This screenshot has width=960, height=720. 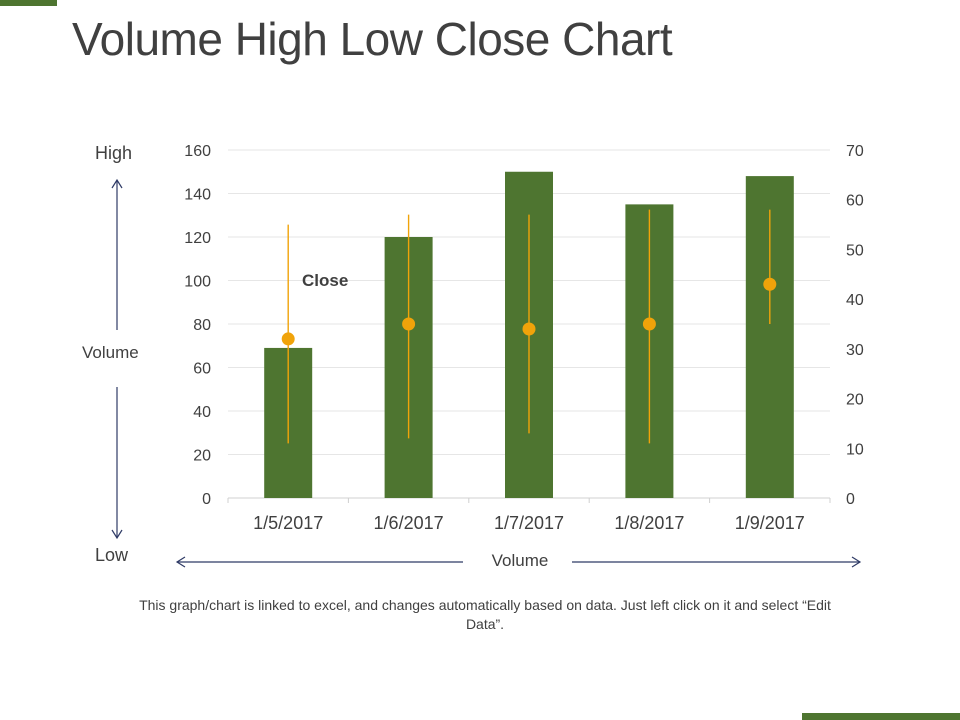 I want to click on left-tick-label: 40, so click(x=202, y=412).